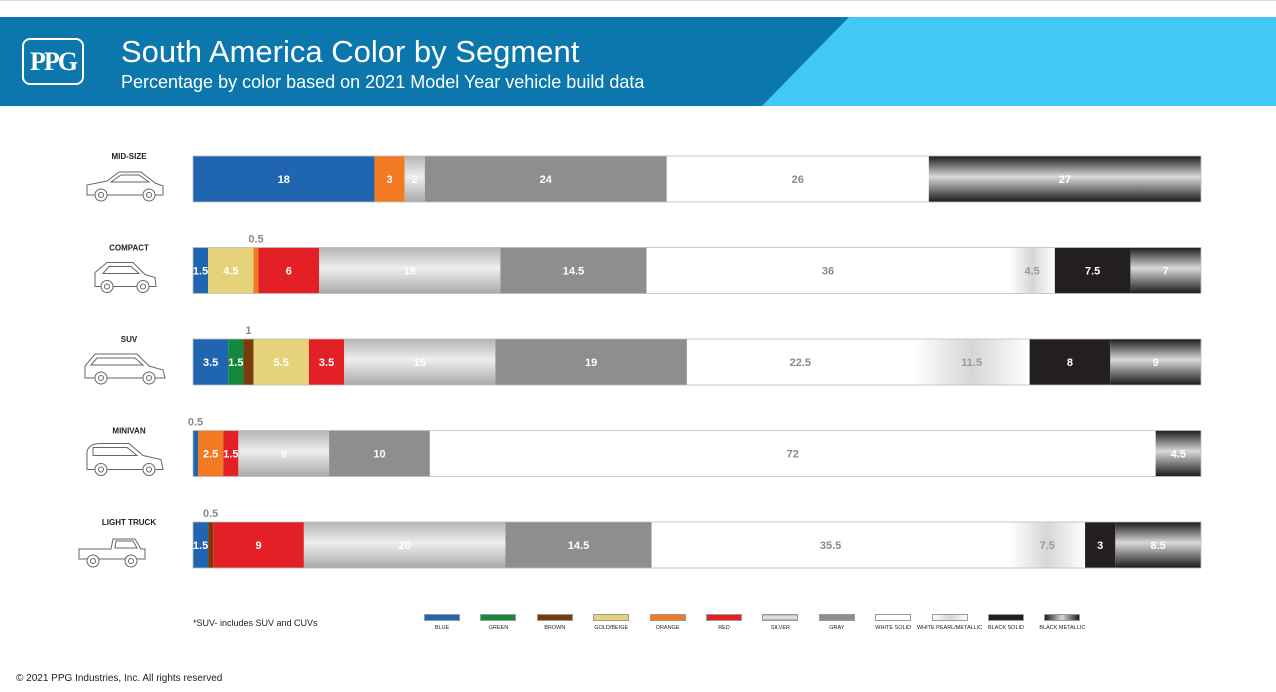 This screenshot has width=1276, height=692. Describe the element at coordinates (555, 628) in the screenshot. I see `legend-label: BROWN` at that location.